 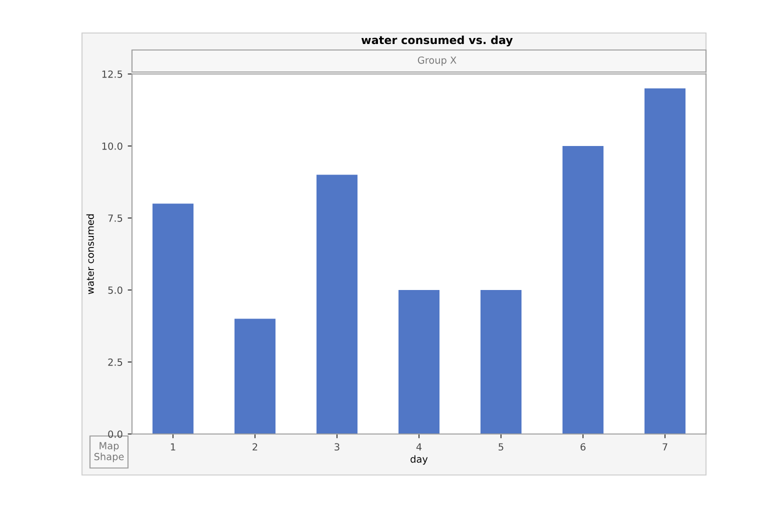 What do you see at coordinates (112, 146) in the screenshot?
I see `y-tick-label: 10.0` at bounding box center [112, 146].